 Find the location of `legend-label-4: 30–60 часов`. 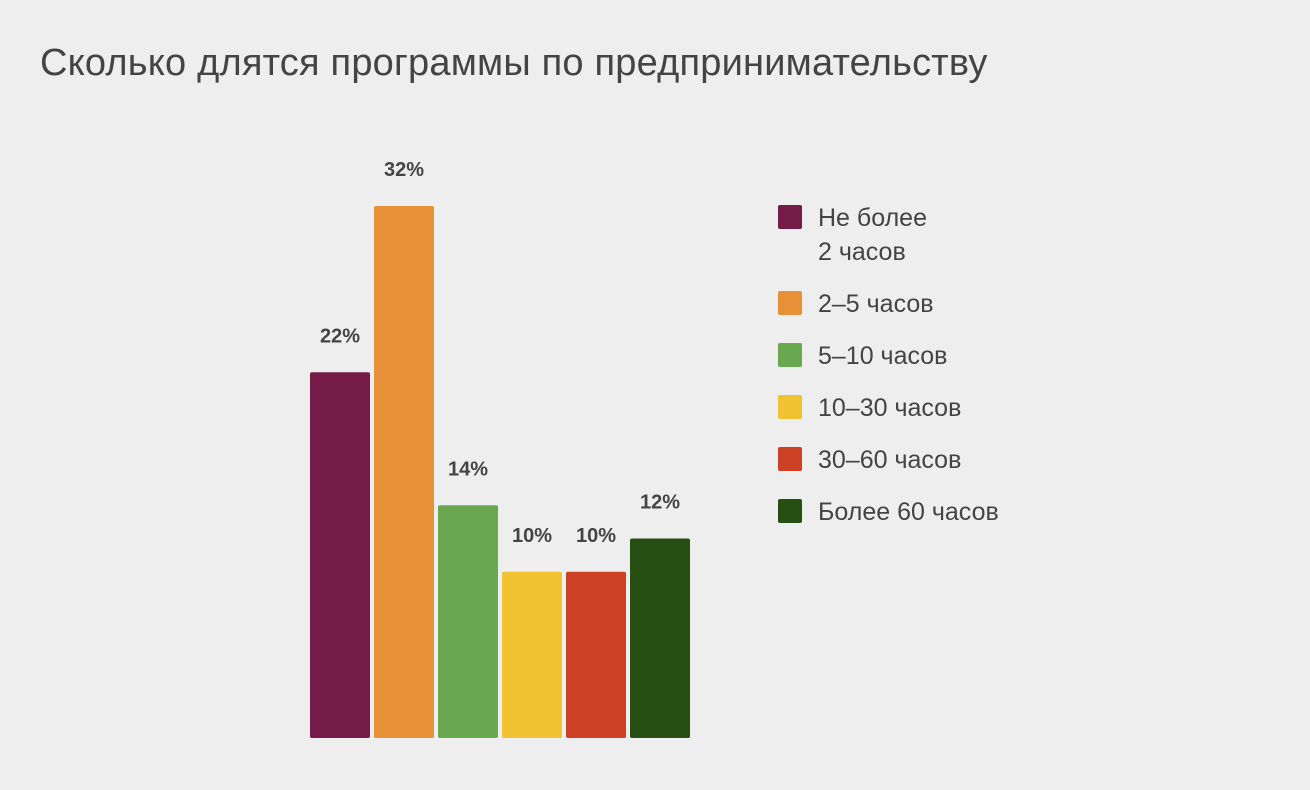

legend-label-4: 30–60 часов is located at coordinates (890, 460).